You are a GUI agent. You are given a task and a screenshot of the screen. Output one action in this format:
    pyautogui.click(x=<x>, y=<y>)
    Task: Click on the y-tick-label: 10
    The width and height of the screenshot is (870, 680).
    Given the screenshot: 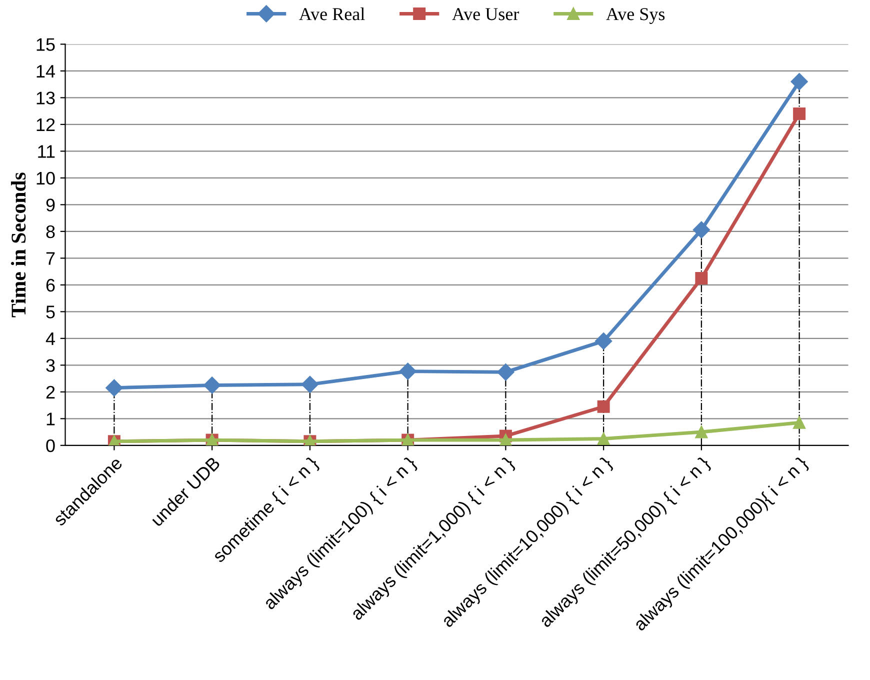 What is the action you would take?
    pyautogui.click(x=45, y=178)
    